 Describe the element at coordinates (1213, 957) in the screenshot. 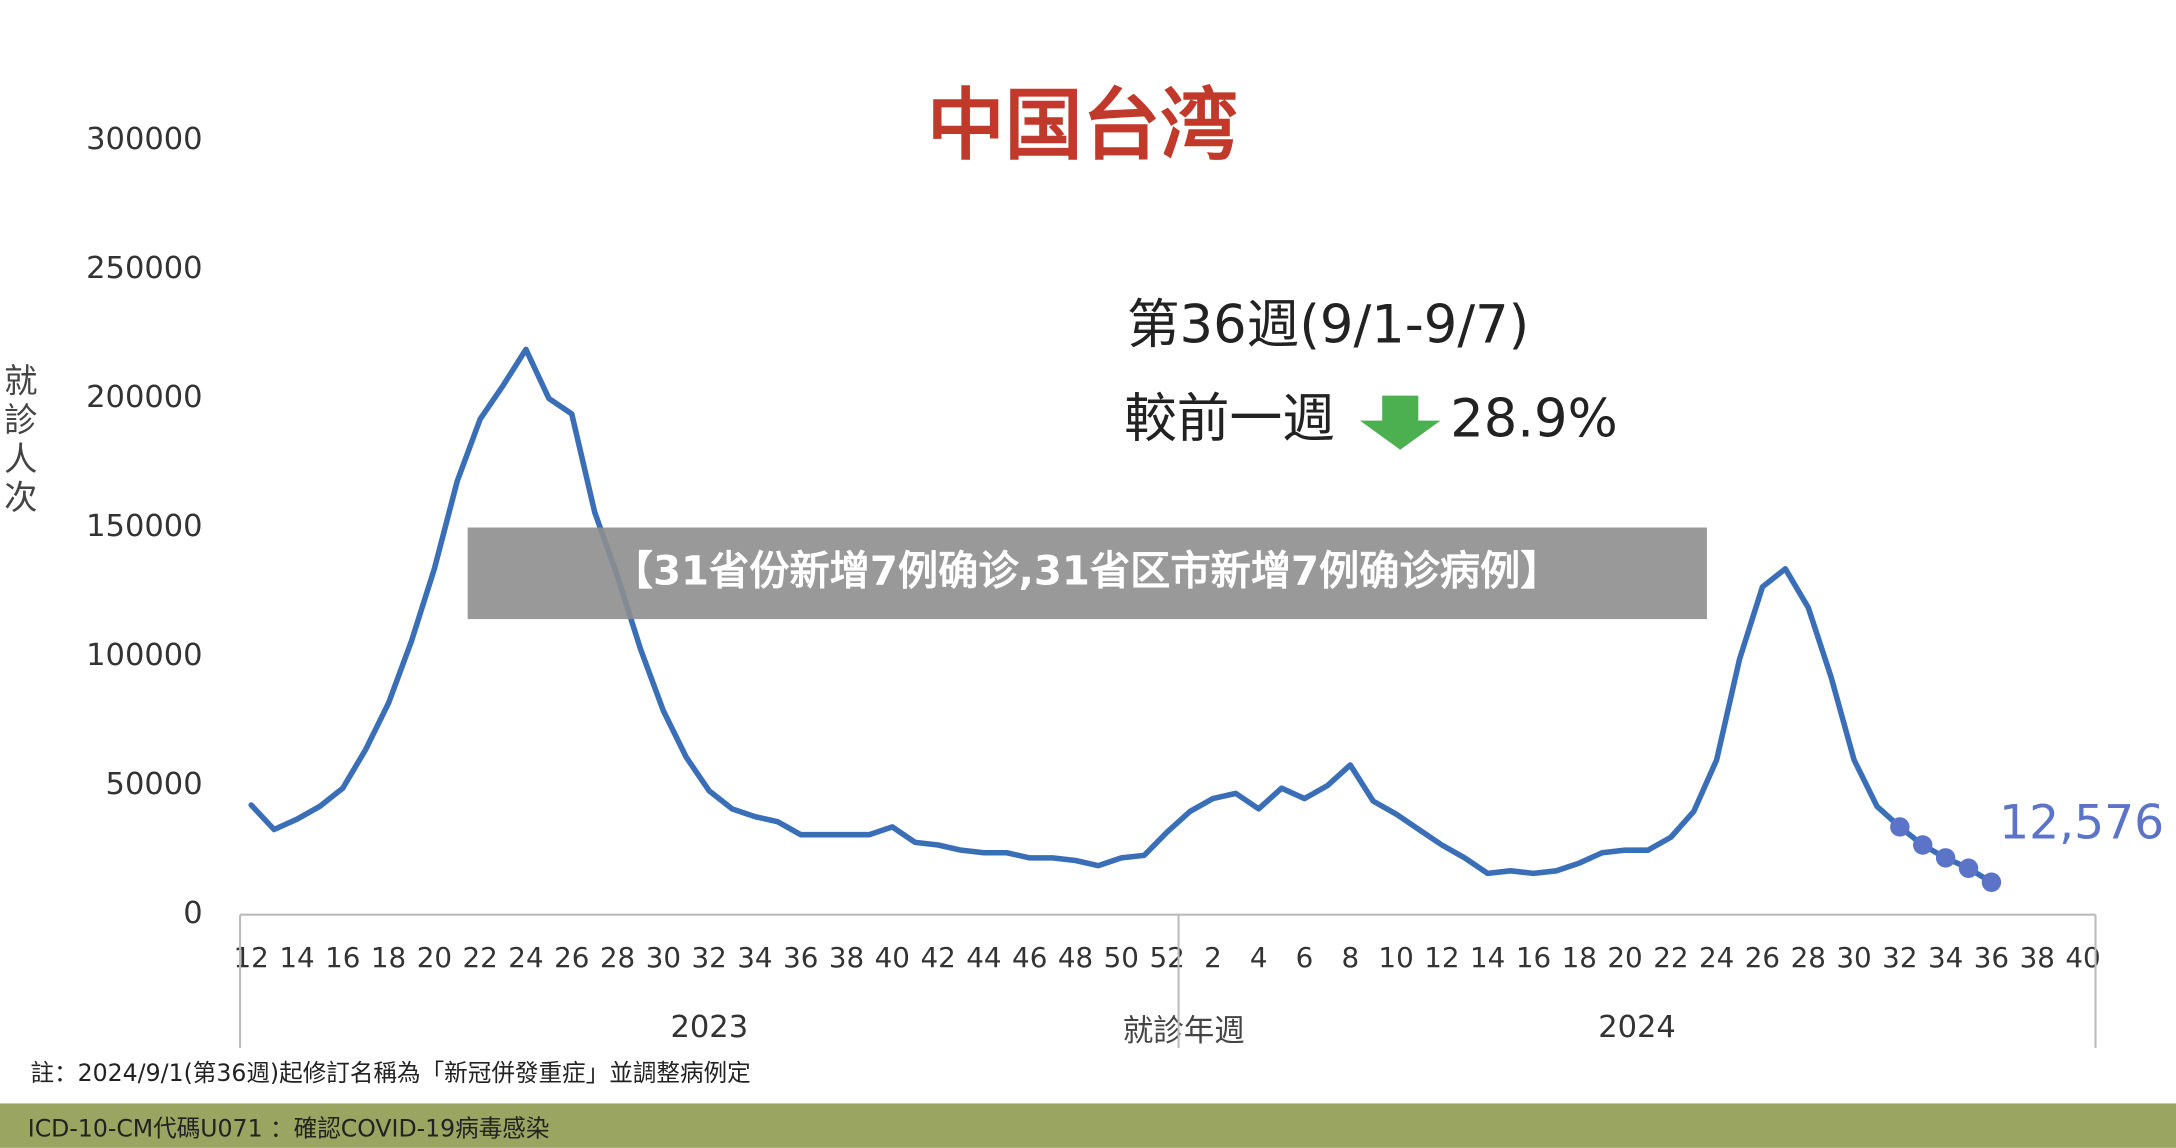

I see `x-tick-label: 2` at that location.